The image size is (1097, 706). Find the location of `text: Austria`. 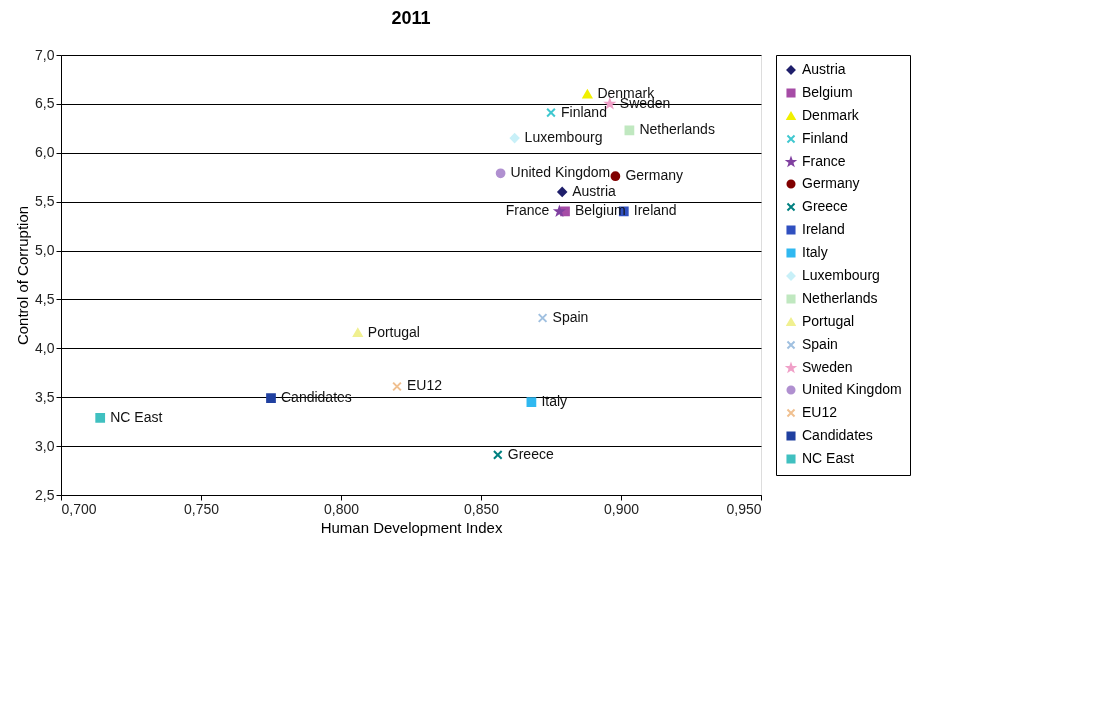

text: Austria is located at coordinates (594, 190).